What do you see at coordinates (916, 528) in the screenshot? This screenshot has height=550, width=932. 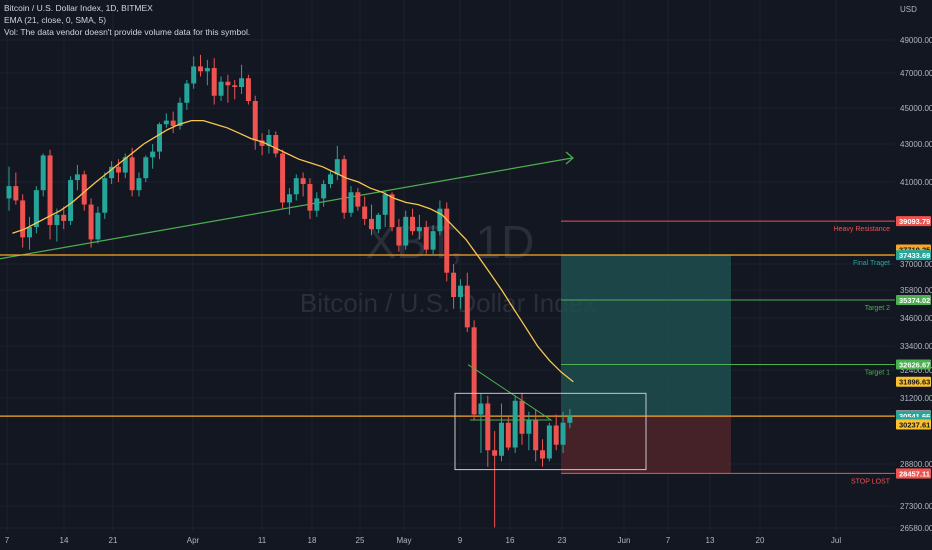 I see `price-axis-tick: 26580.00` at bounding box center [916, 528].